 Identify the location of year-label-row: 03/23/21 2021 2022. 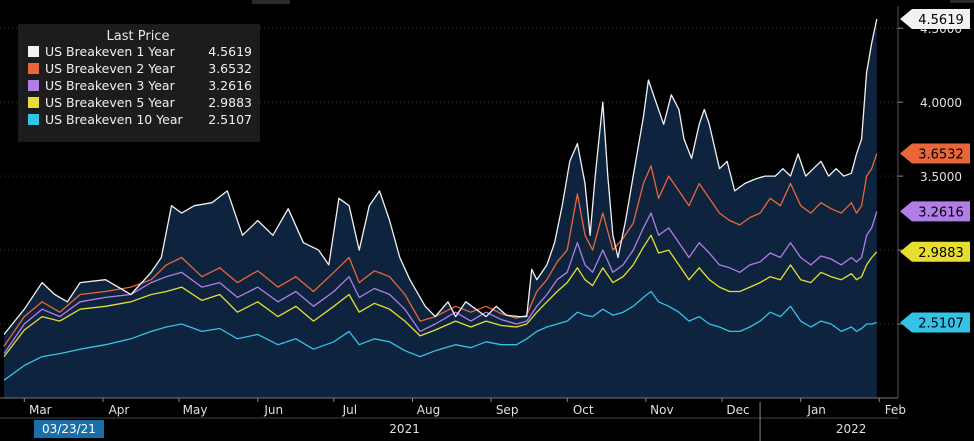
(449, 421).